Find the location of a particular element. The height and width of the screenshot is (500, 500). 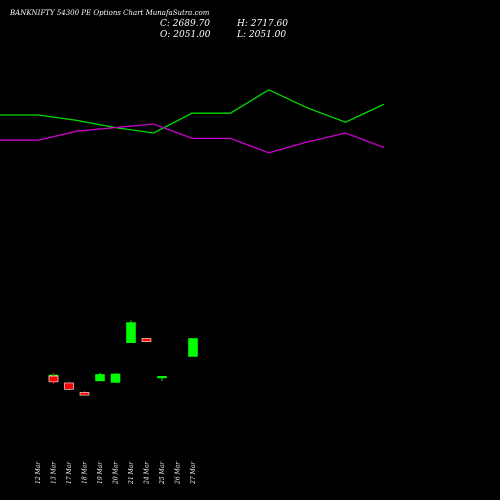

indicator-lines is located at coordinates (192, 121).